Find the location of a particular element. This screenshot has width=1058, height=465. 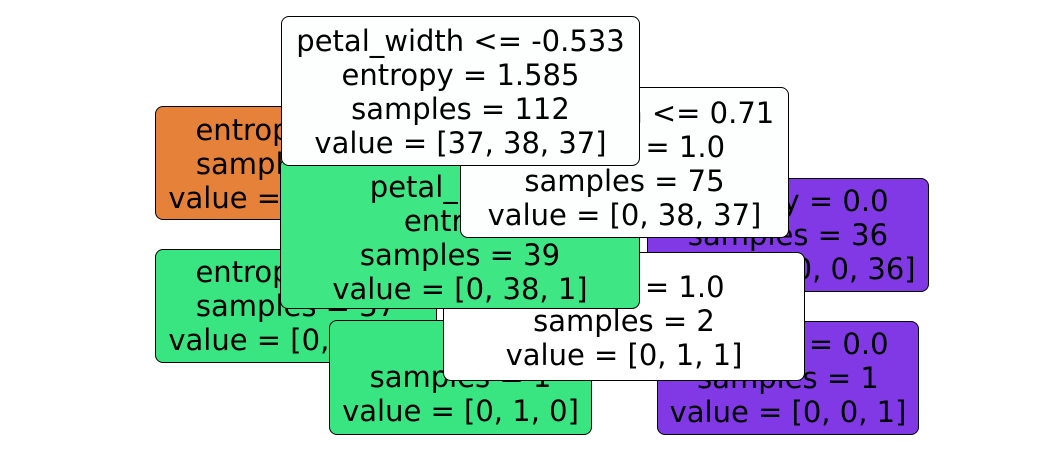

node-value: value = [0, 38, 37] is located at coordinates (624, 214).